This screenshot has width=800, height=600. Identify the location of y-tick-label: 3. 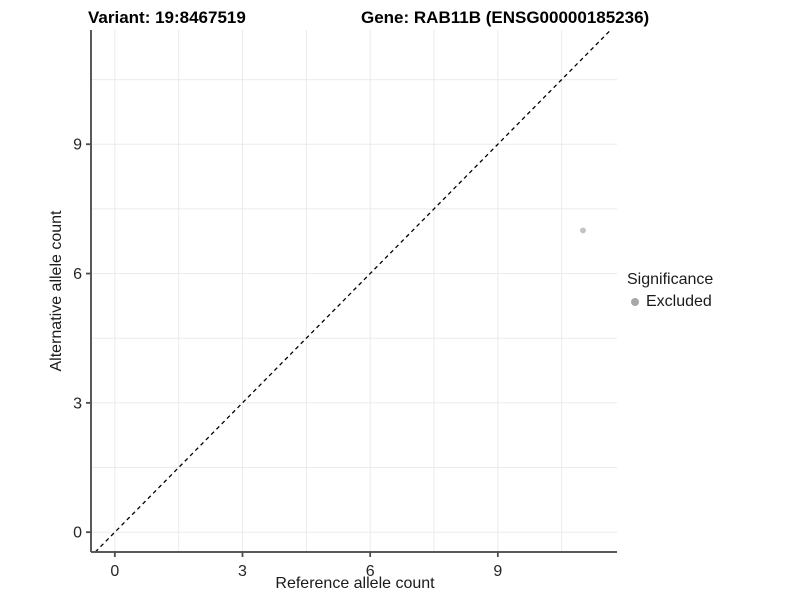
(77, 403).